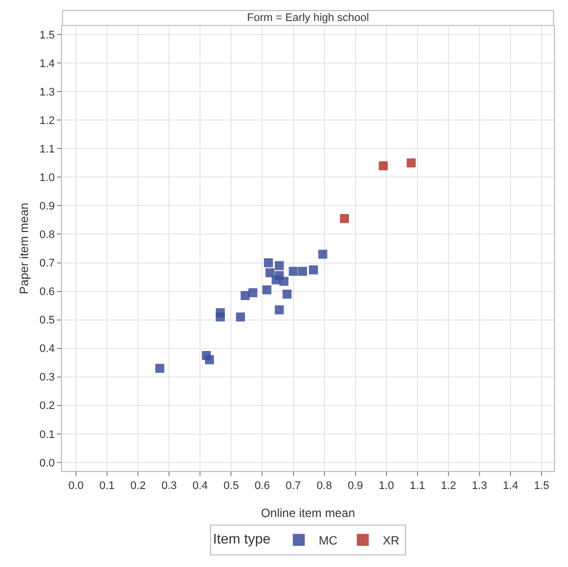 Image resolution: width=568 pixels, height=567 pixels. Describe the element at coordinates (47, 434) in the screenshot. I see `y-tick-label: 0.1` at that location.